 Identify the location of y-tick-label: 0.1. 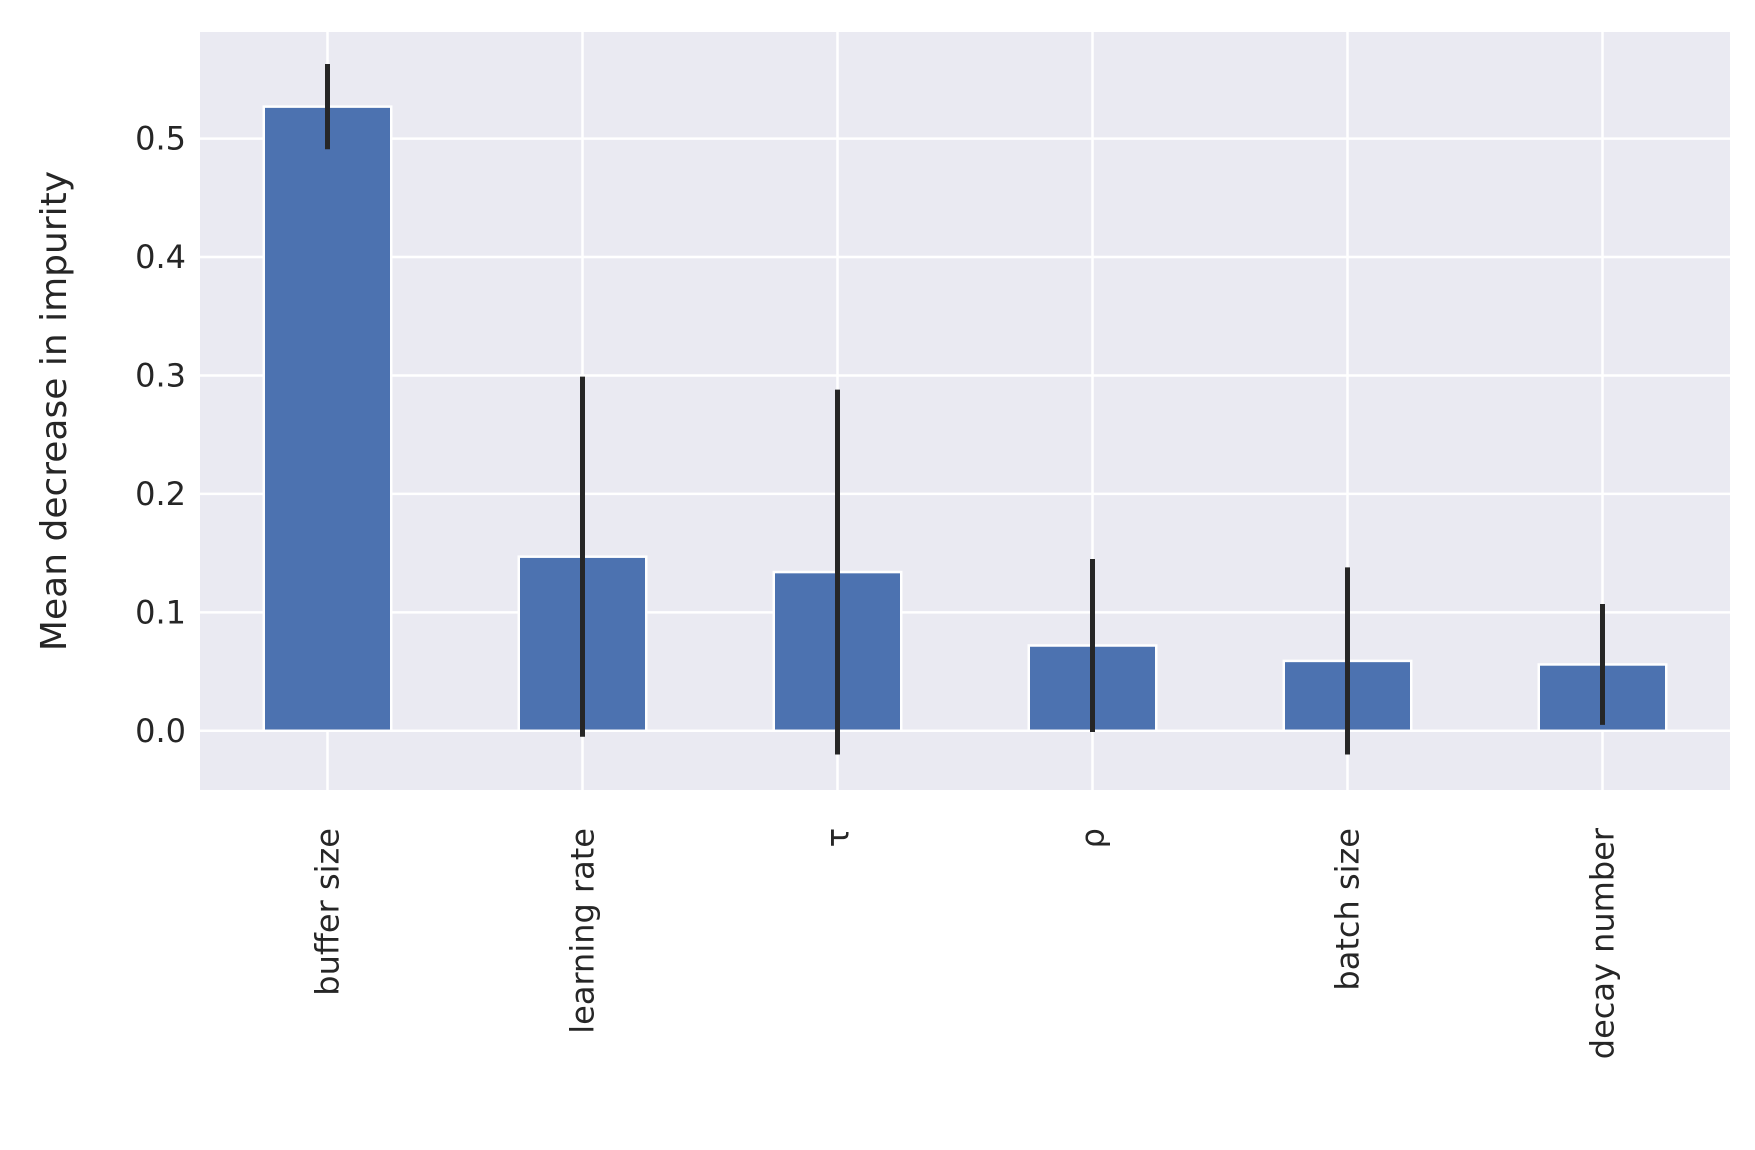
(160, 612).